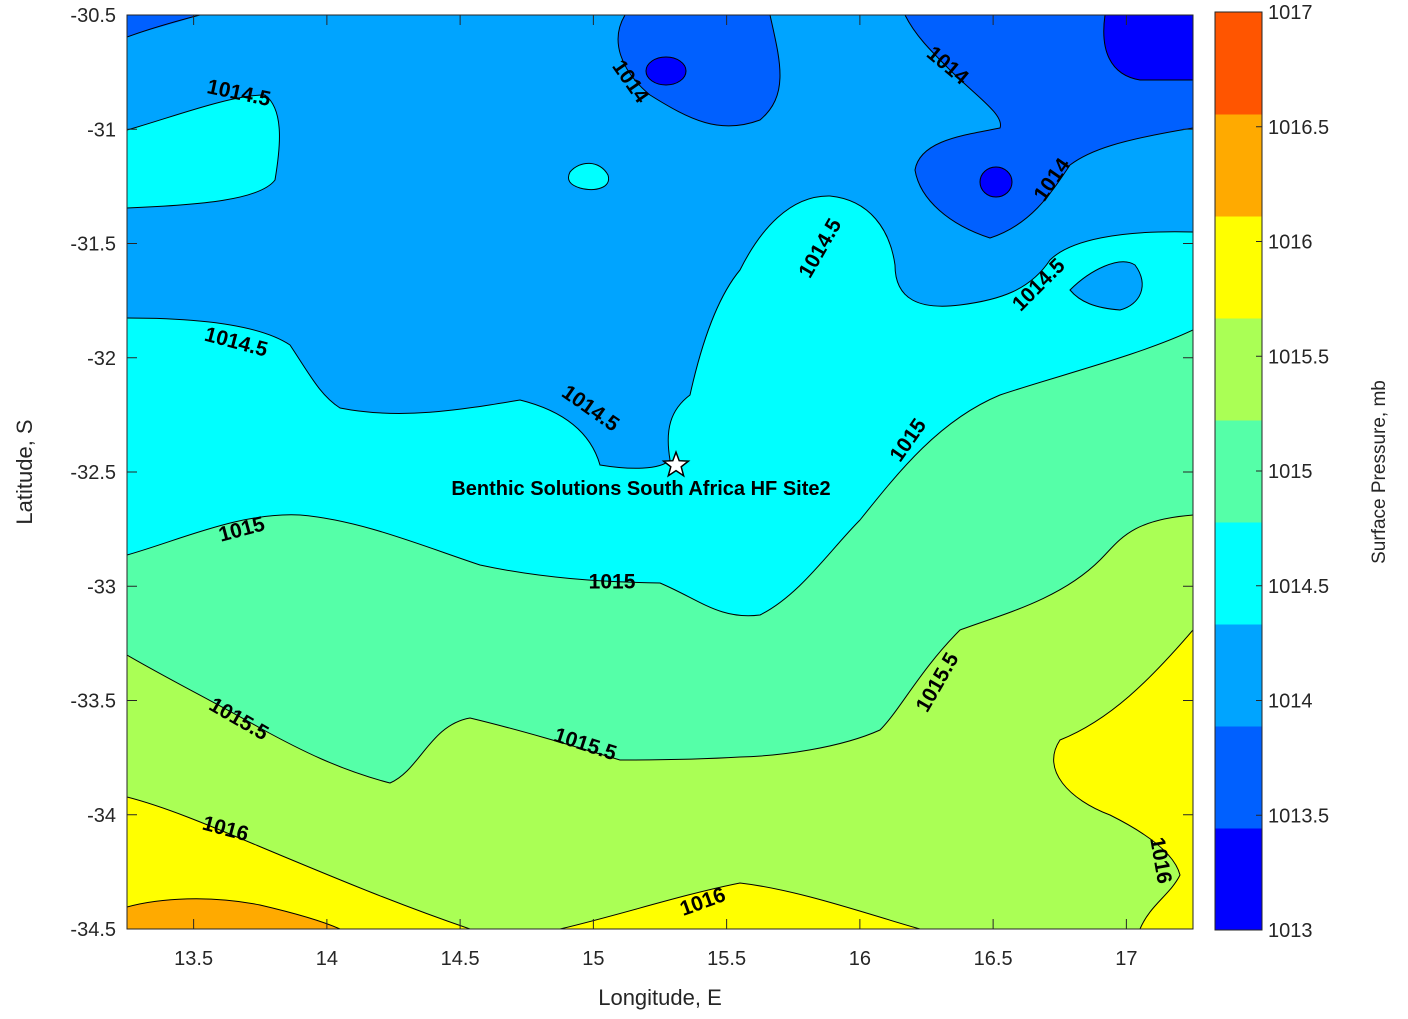 The image size is (1408, 1019). What do you see at coordinates (101, 359) in the screenshot?
I see `y-tick-label: -32` at bounding box center [101, 359].